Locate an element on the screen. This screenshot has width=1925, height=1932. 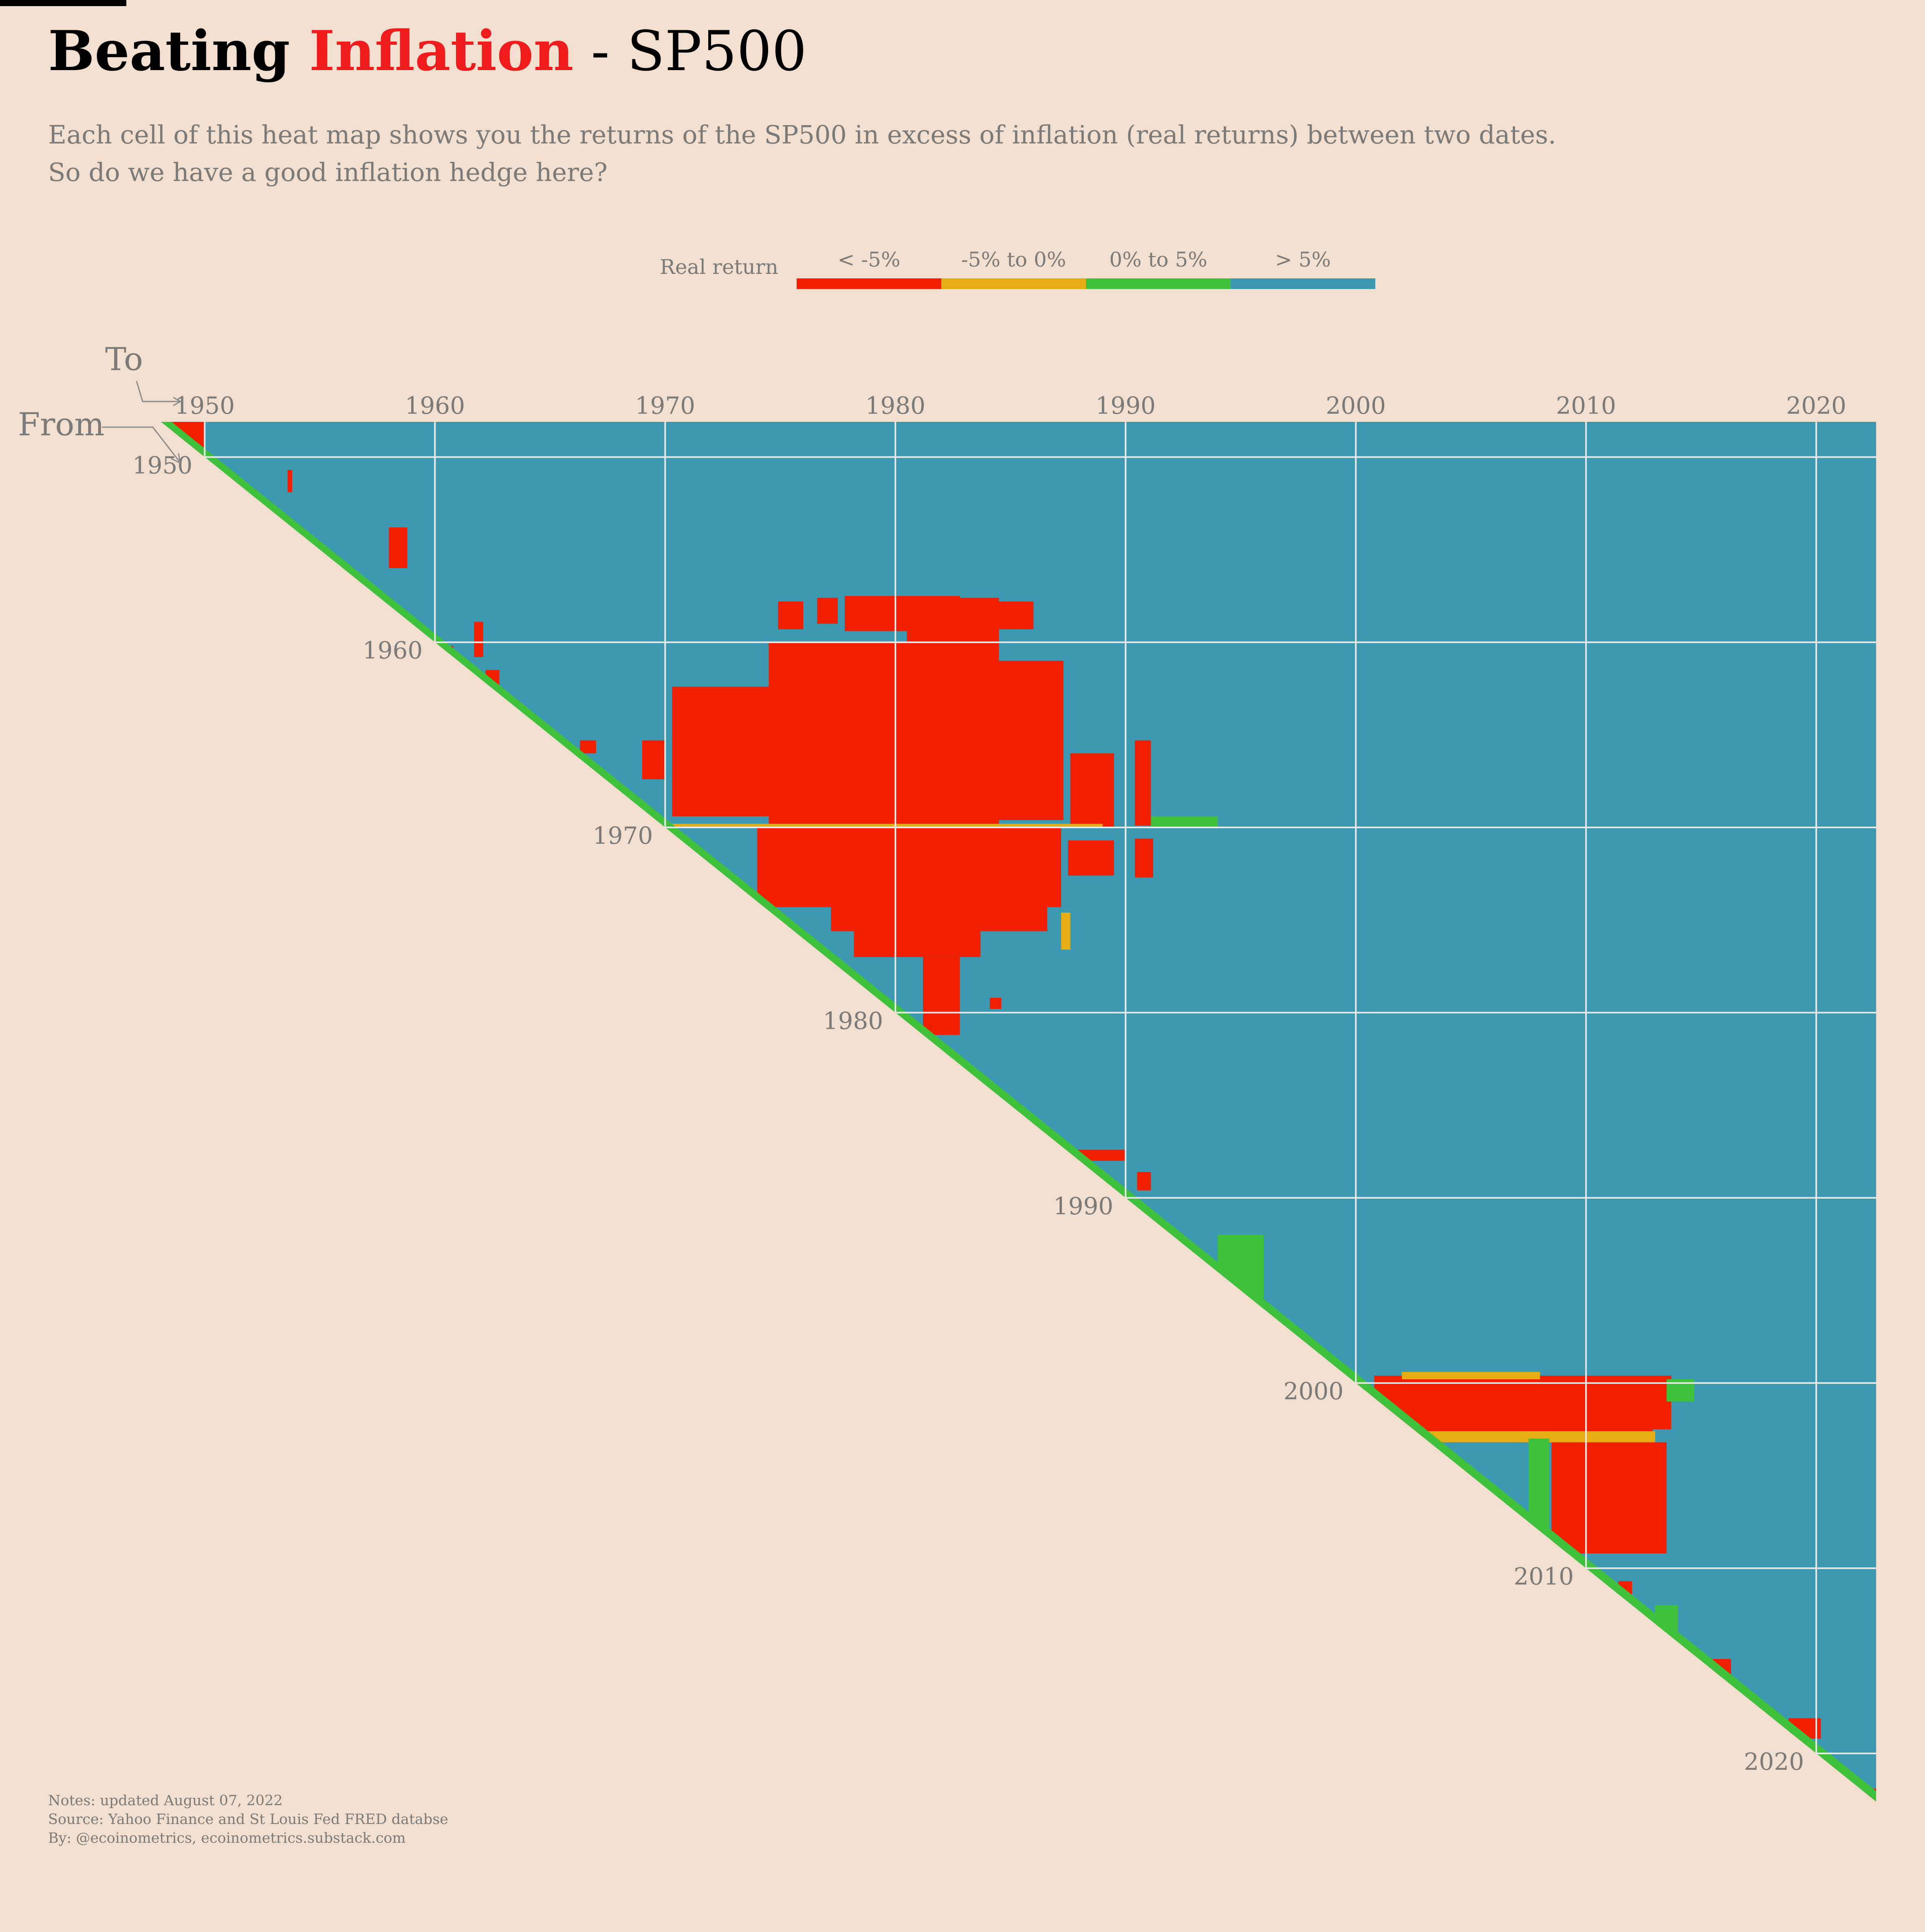
to-arrow-line is located at coordinates (158, 391).